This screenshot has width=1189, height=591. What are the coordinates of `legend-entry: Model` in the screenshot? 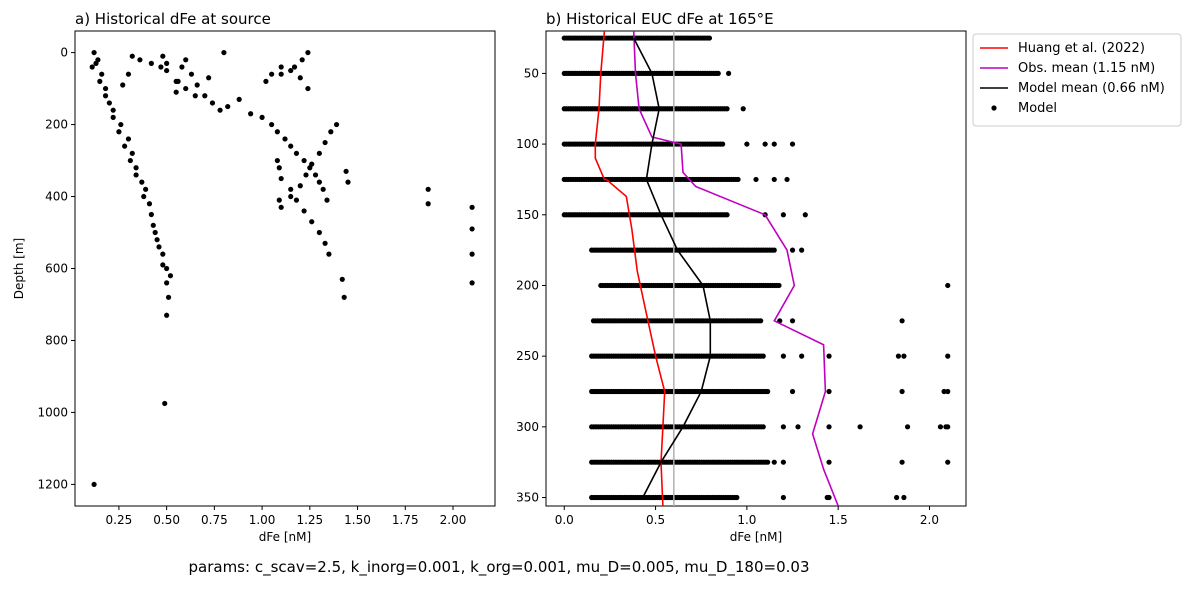 It's located at (1037, 108).